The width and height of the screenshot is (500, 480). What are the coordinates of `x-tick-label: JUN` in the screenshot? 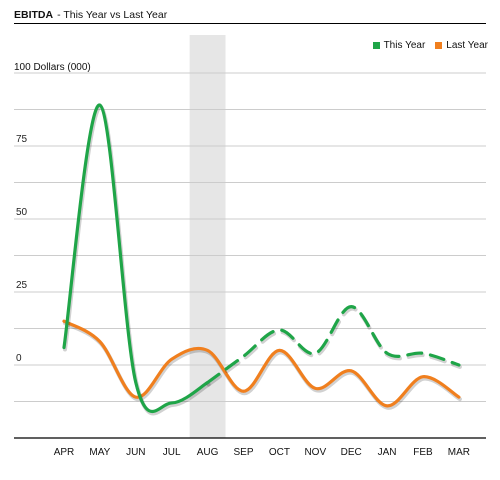 It's located at (135, 452).